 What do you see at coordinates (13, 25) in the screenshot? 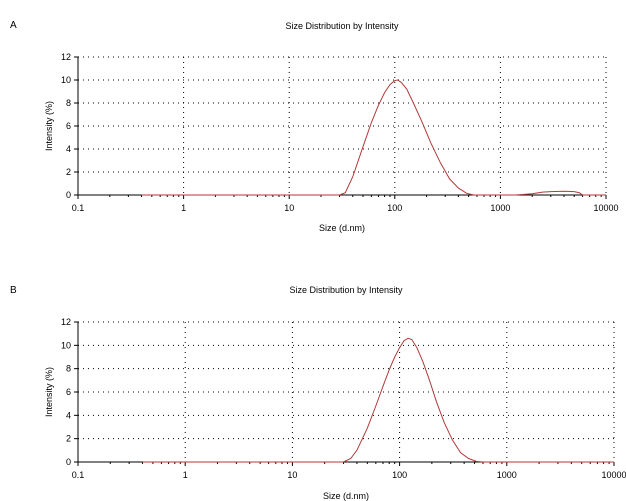
I see `panel-letter-a: A` at bounding box center [13, 25].